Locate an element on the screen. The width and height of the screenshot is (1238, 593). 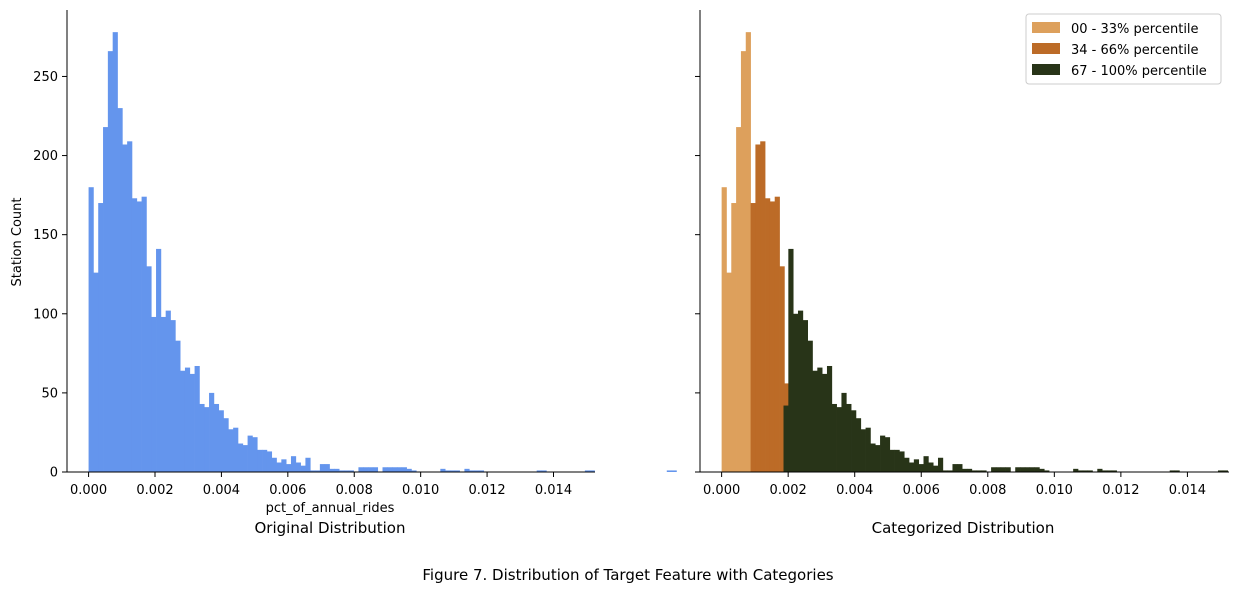
y-tick-label: 0 is located at coordinates (54, 473).